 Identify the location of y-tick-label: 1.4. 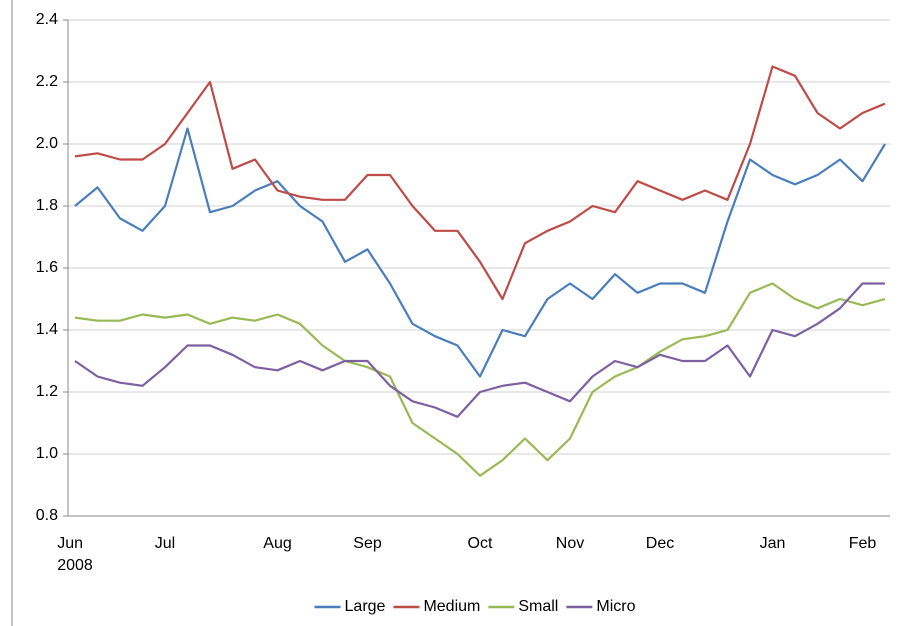
(47, 329).